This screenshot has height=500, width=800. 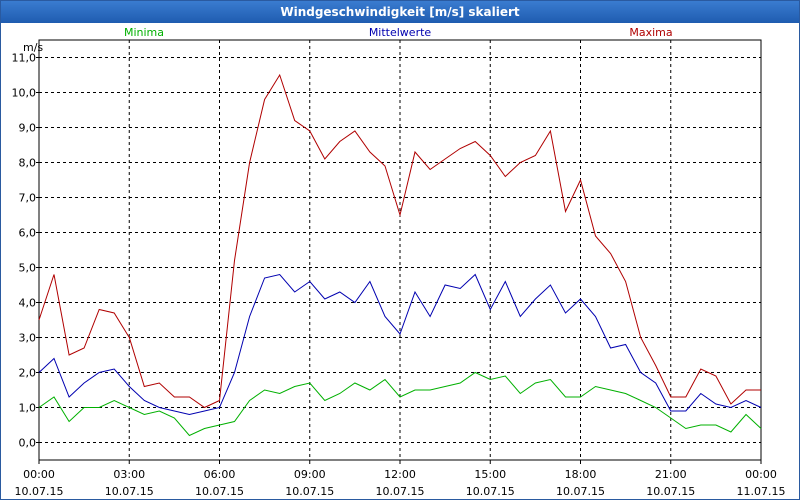 I want to click on y-tick-label: 2,0, so click(x=28, y=373).